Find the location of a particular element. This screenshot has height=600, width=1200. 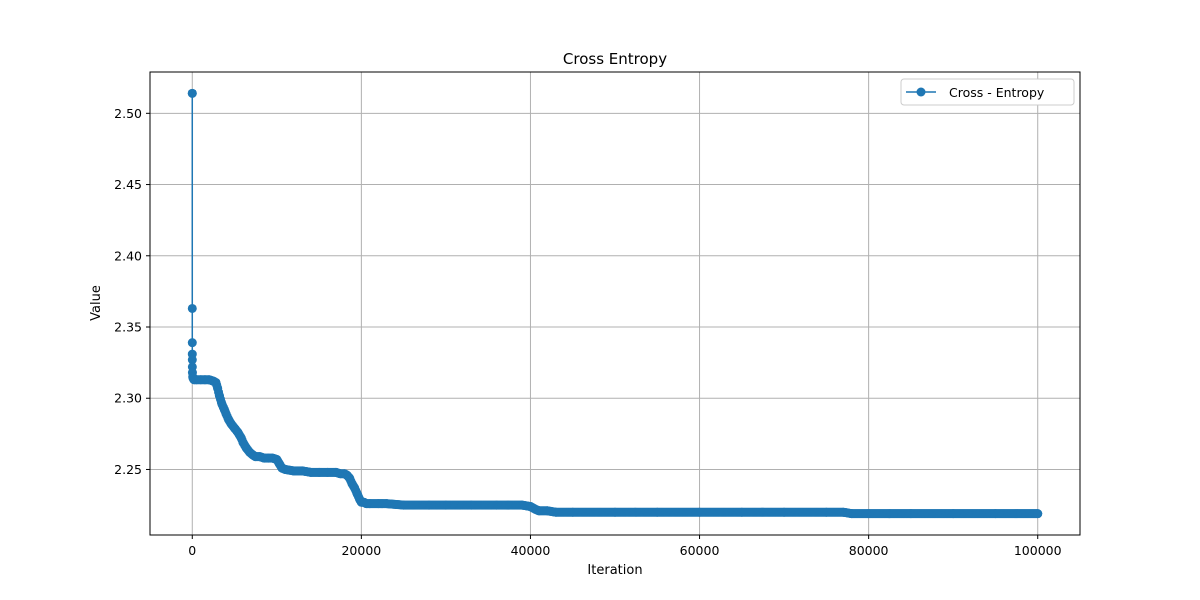

legend-point-marker is located at coordinates (921, 92).